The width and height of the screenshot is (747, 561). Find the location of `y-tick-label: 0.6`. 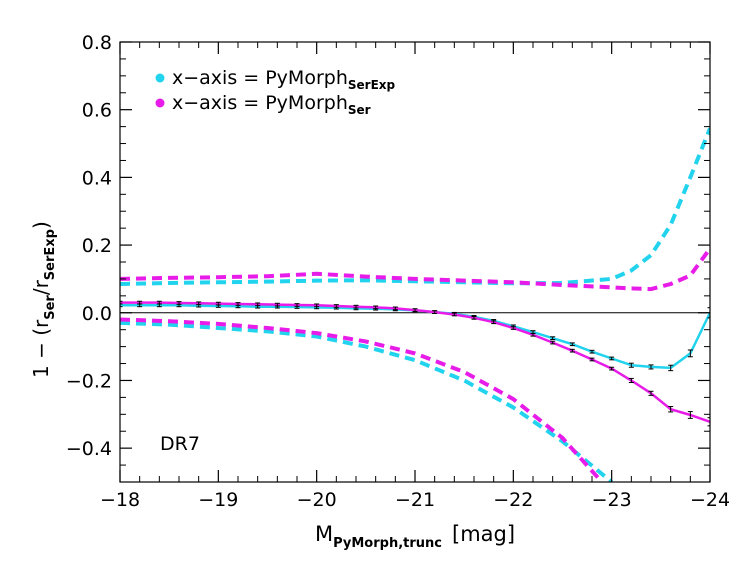

y-tick-label: 0.6 is located at coordinates (97, 111).